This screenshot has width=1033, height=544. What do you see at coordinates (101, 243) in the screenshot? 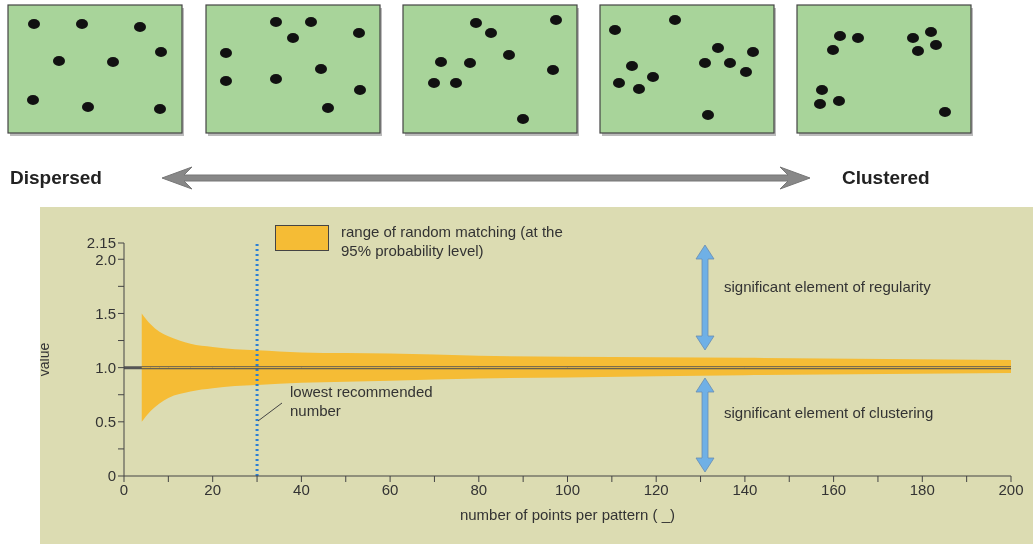
I see `y-tick-label: 2.15` at bounding box center [101, 243].